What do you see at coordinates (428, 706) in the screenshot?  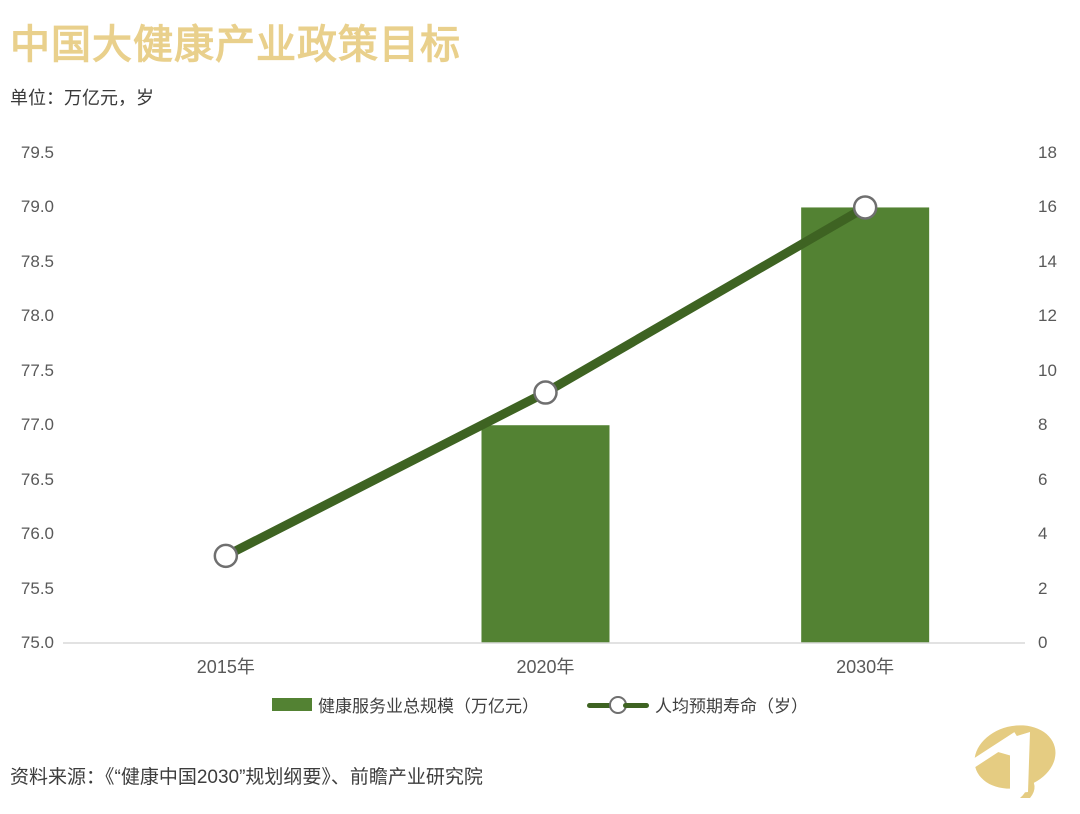 I see `legend-label: 健康服务业总规模（万亿元）` at bounding box center [428, 706].